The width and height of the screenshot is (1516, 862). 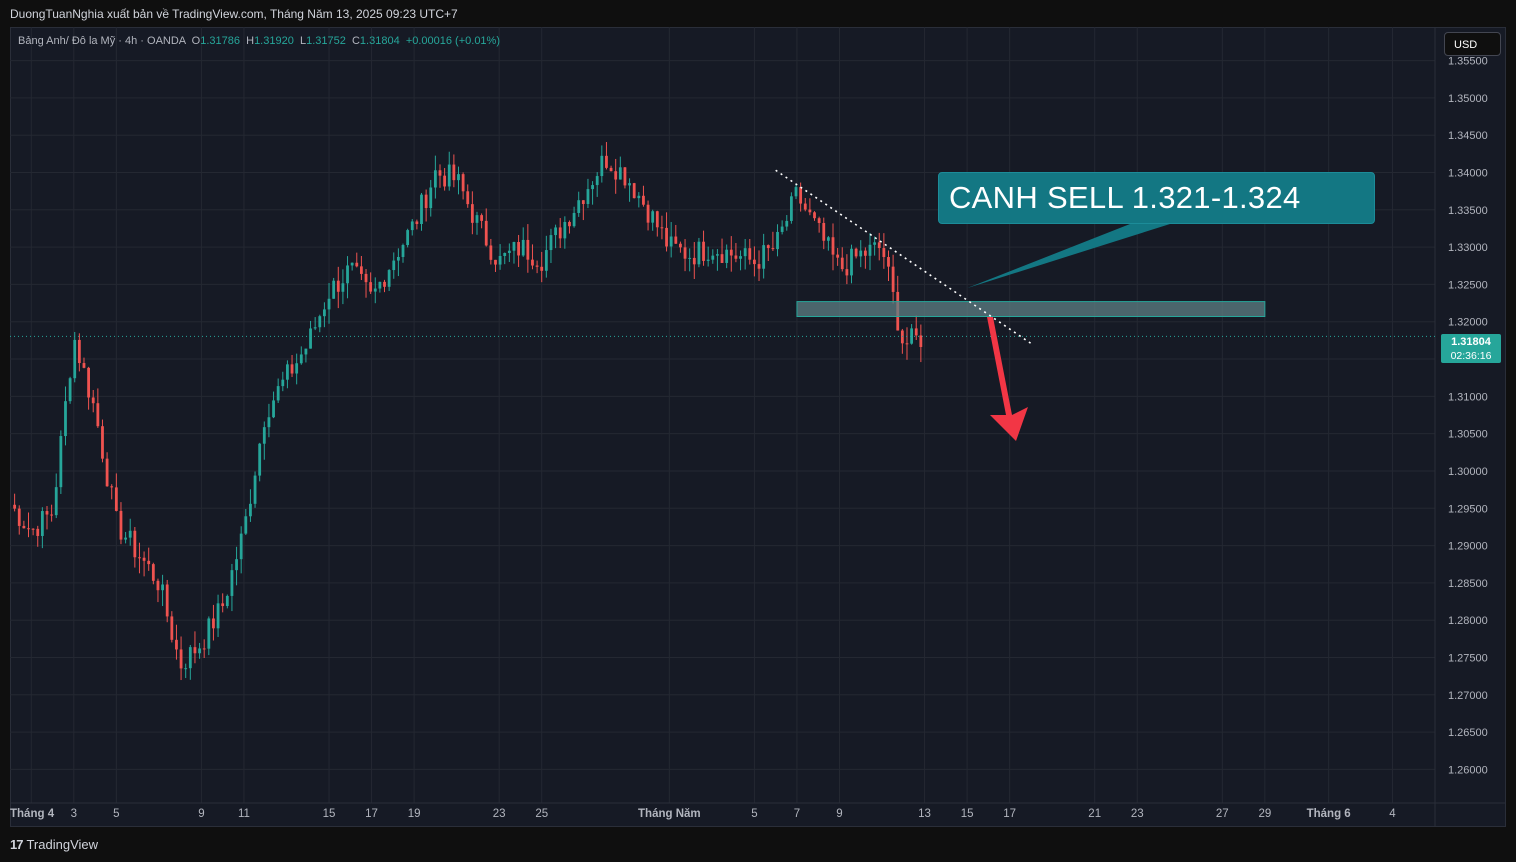 I want to click on price-tick-label: 1.28000, so click(x=1468, y=621).